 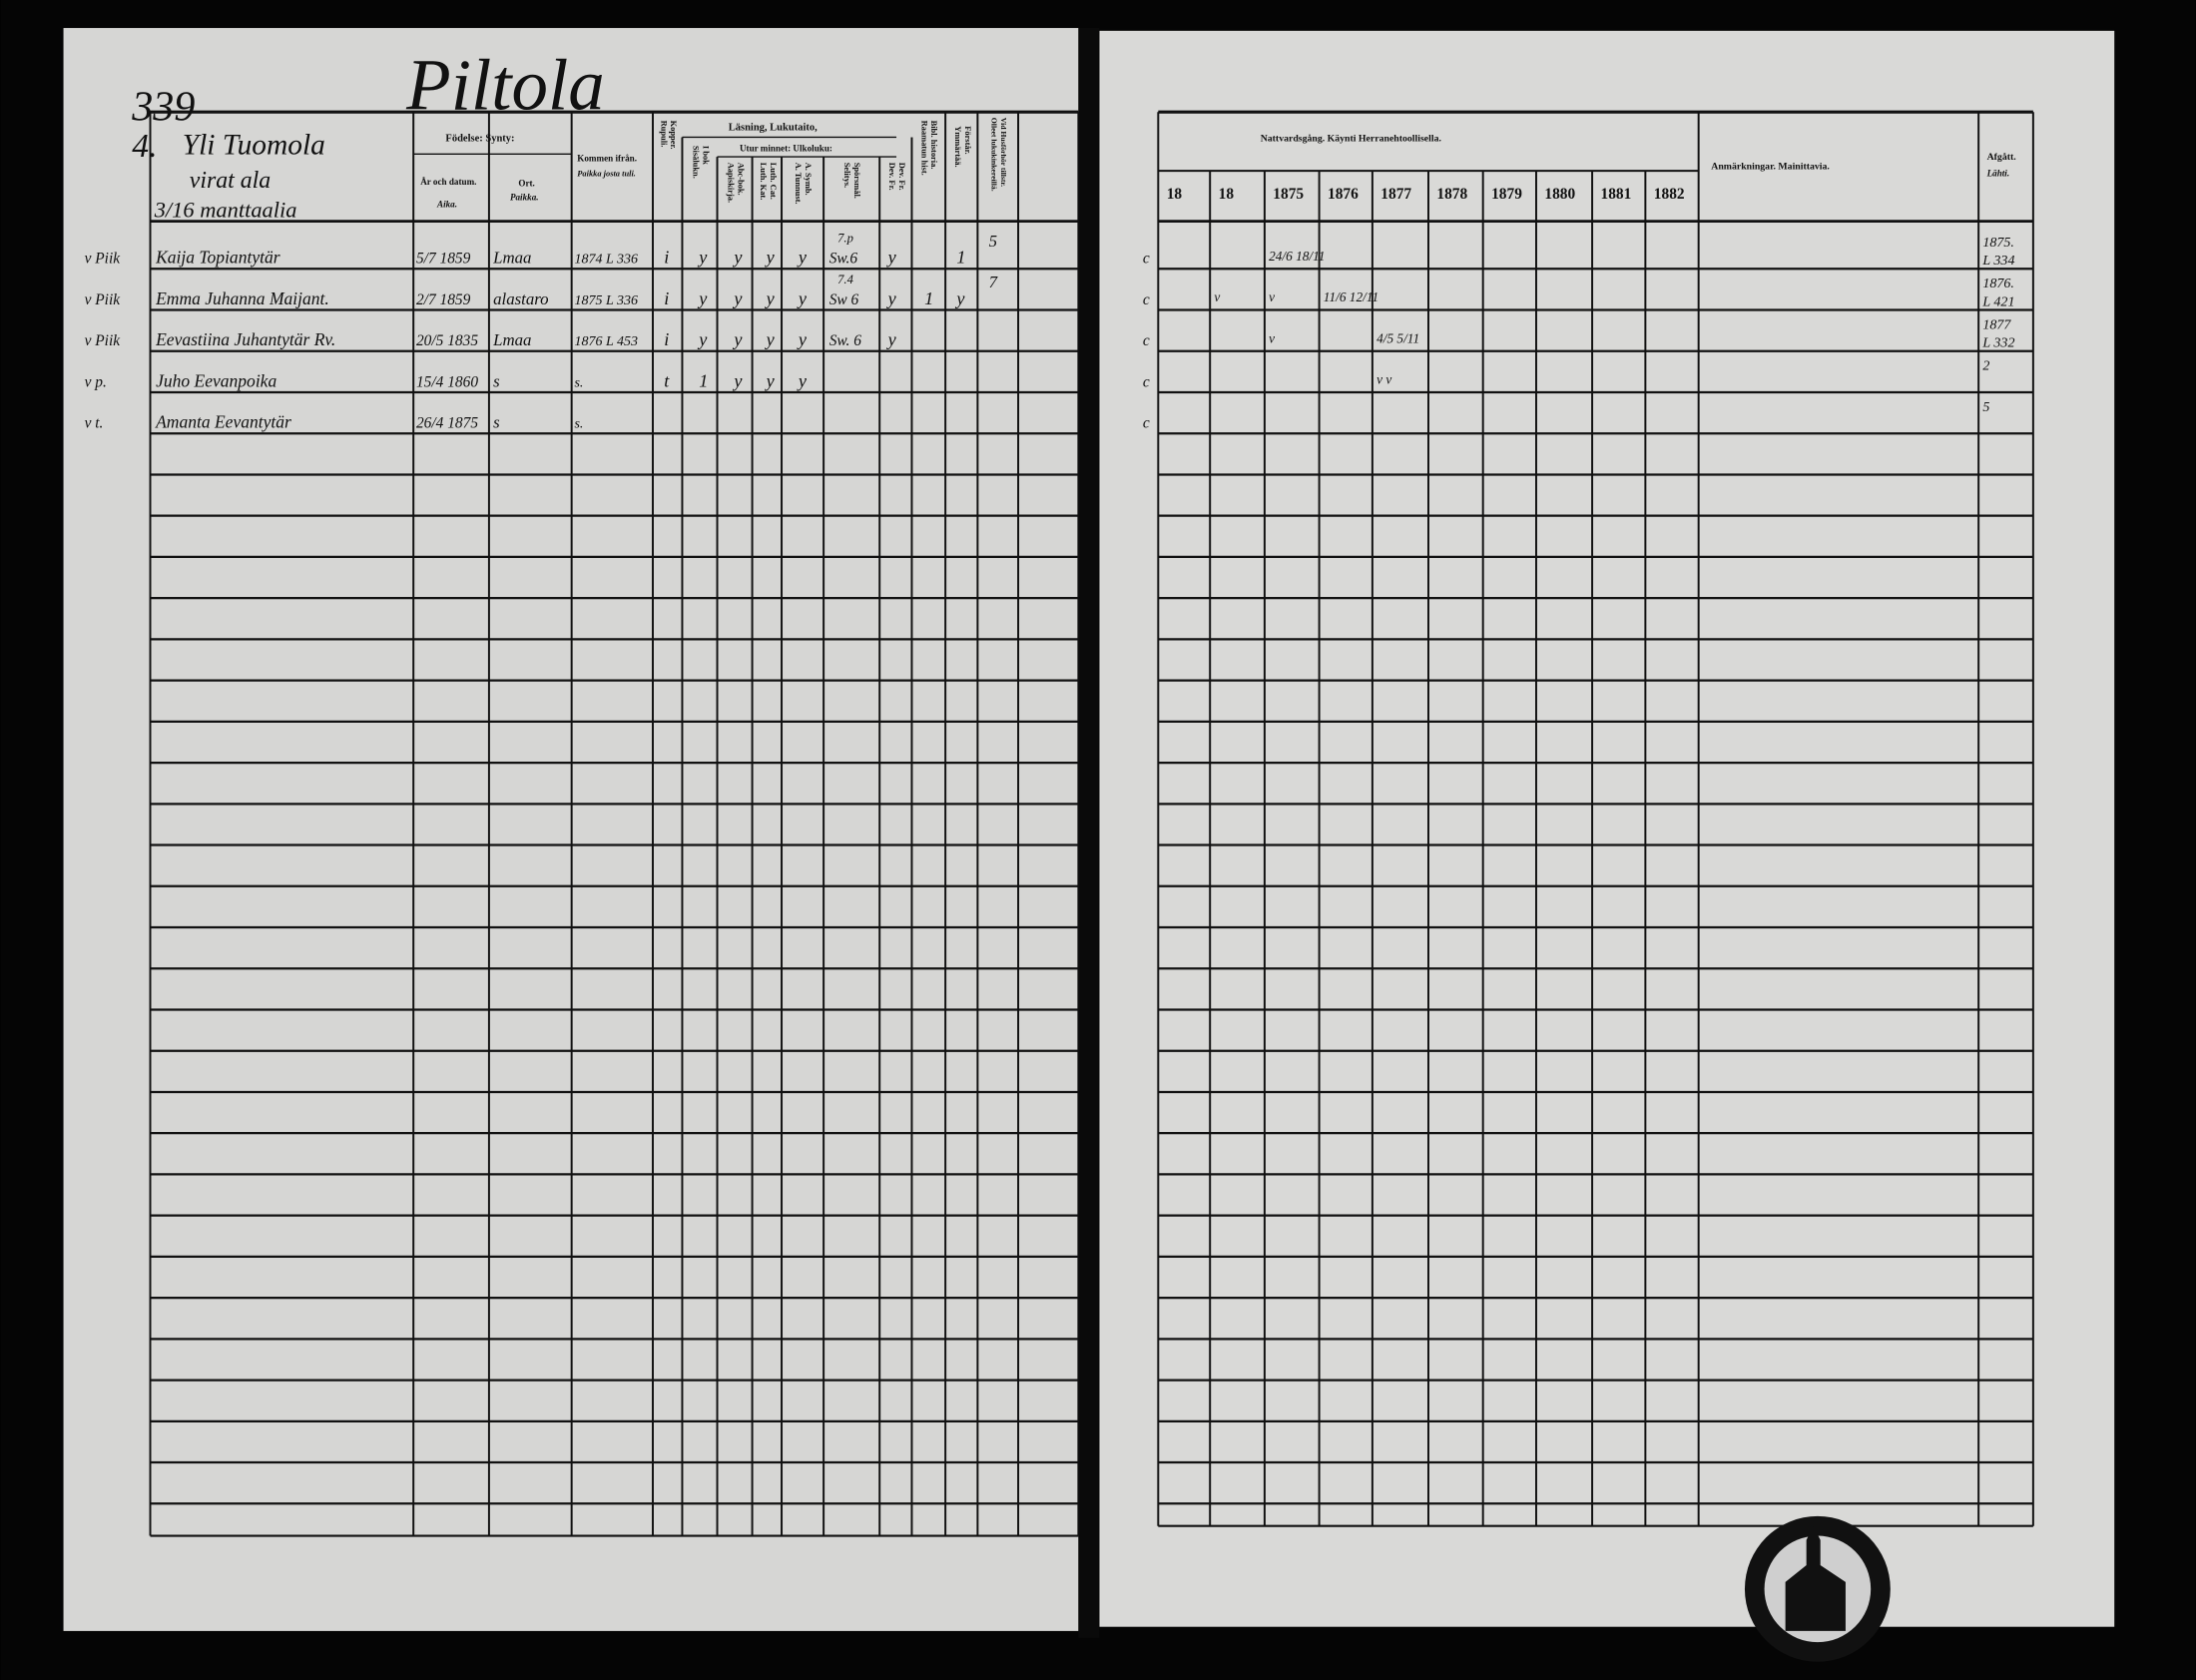 What do you see at coordinates (479, 139) in the screenshot?
I see `header-birth: Födelse: Synty:` at bounding box center [479, 139].